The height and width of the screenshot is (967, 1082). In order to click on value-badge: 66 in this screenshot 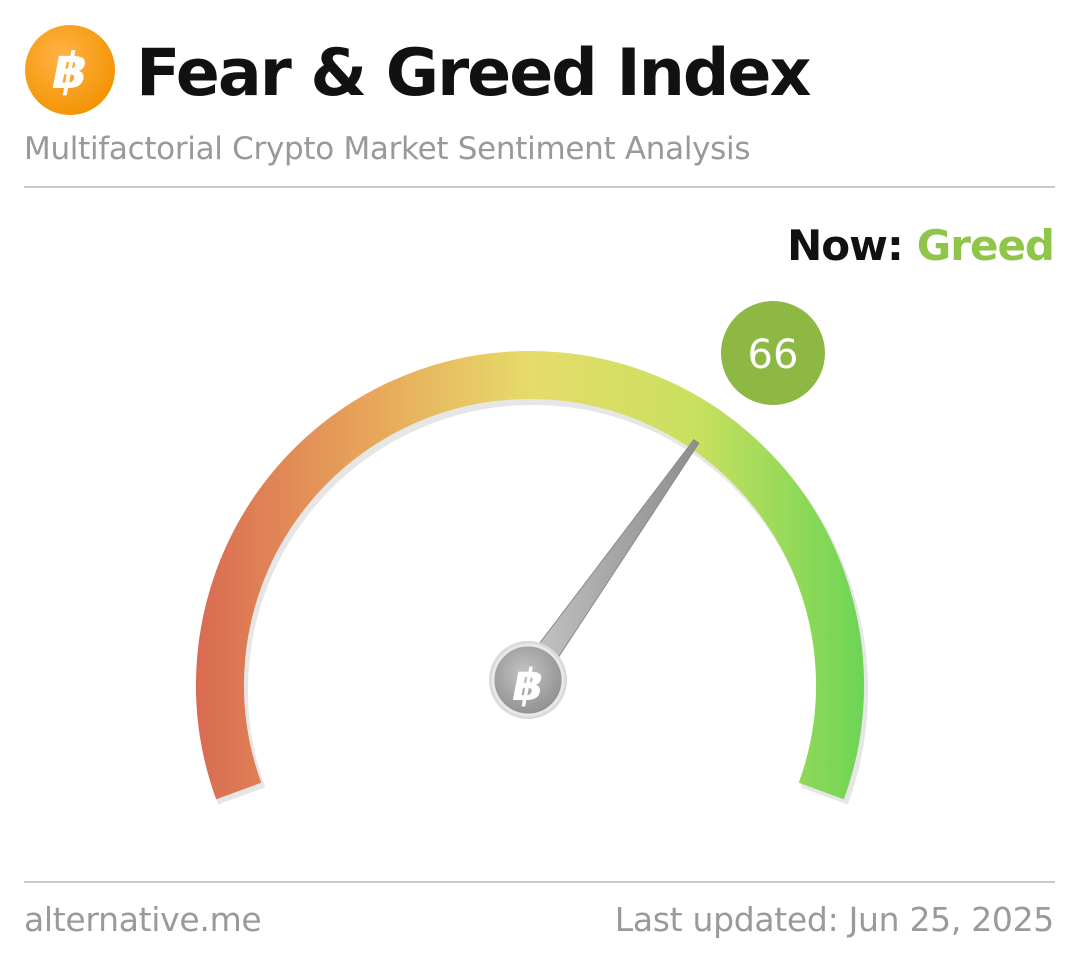, I will do `click(773, 353)`.